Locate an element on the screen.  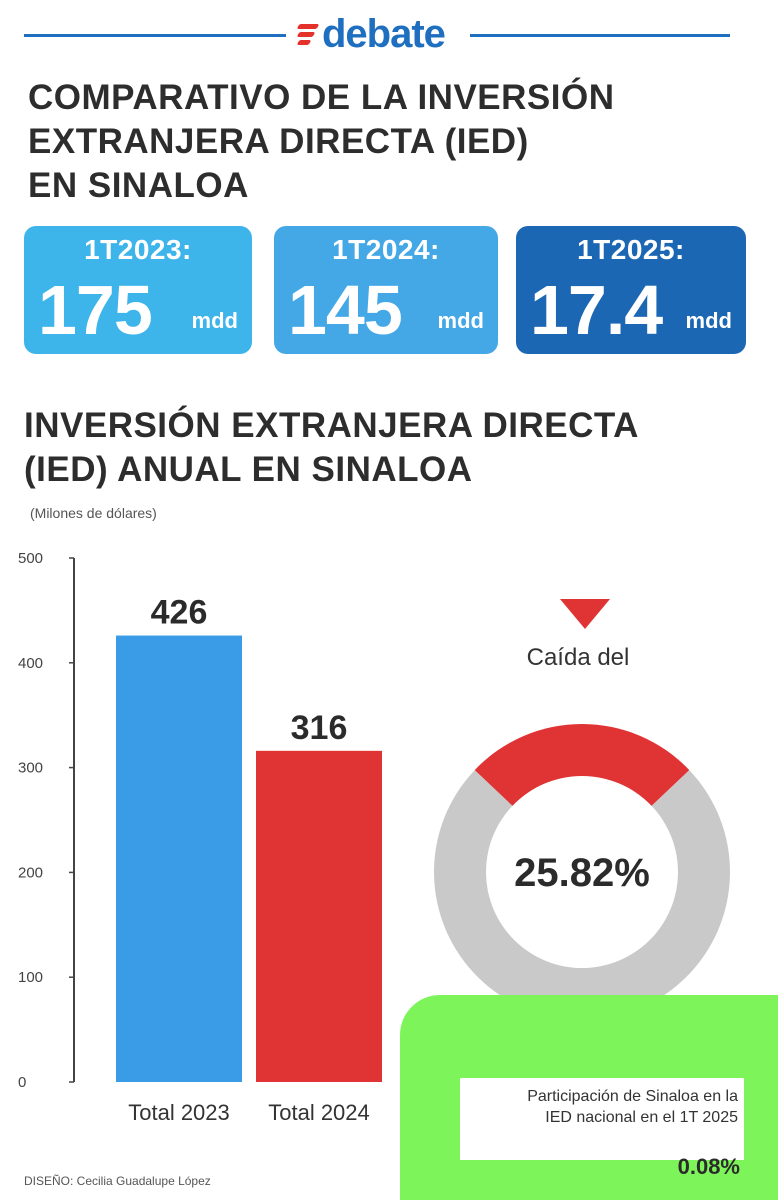
design-credit: DISEÑO: Cecilia Guadalupe López is located at coordinates (117, 1181).